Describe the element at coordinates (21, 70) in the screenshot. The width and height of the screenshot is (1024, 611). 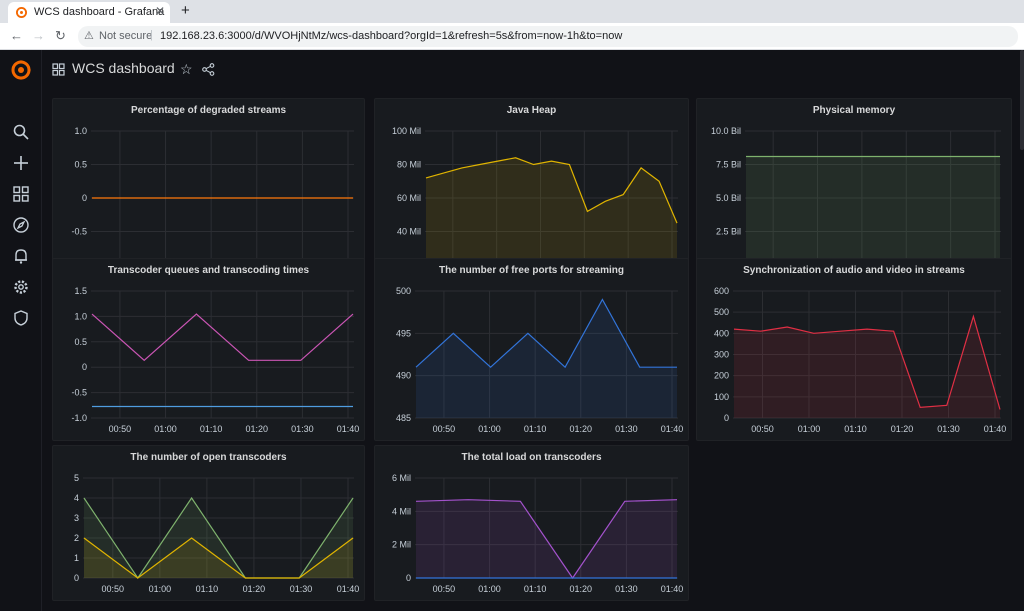
I see `grafana-logo-icon` at that location.